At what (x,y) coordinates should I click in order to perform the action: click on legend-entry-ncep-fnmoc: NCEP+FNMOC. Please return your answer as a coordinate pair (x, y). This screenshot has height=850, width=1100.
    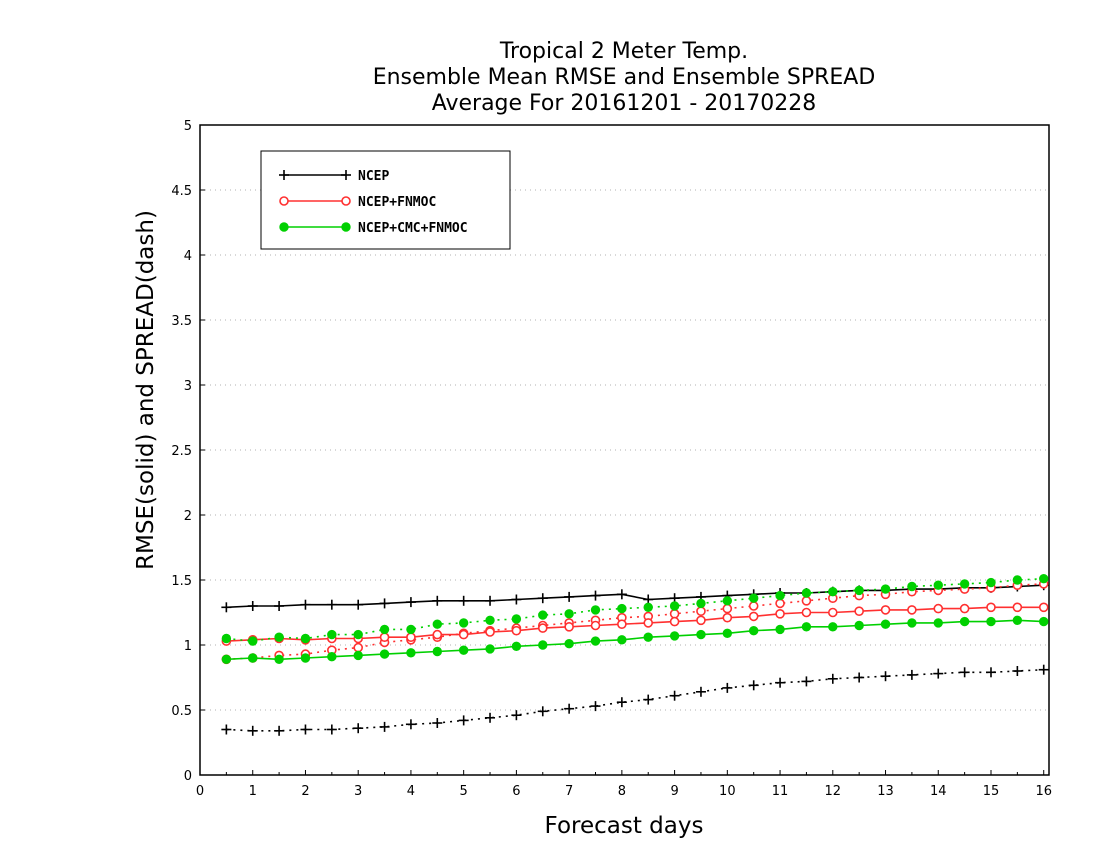
    Looking at the image, I should click on (357, 202).